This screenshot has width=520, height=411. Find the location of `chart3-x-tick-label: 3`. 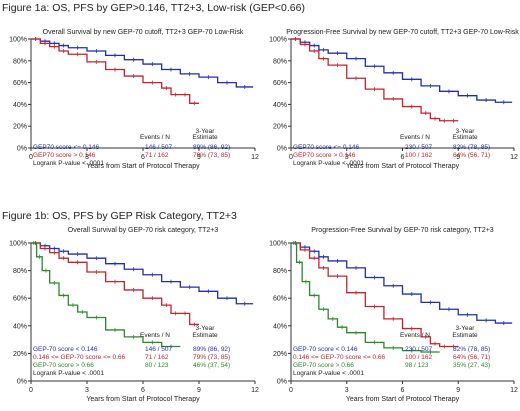

chart3-x-tick-label: 3 is located at coordinates (87, 390).